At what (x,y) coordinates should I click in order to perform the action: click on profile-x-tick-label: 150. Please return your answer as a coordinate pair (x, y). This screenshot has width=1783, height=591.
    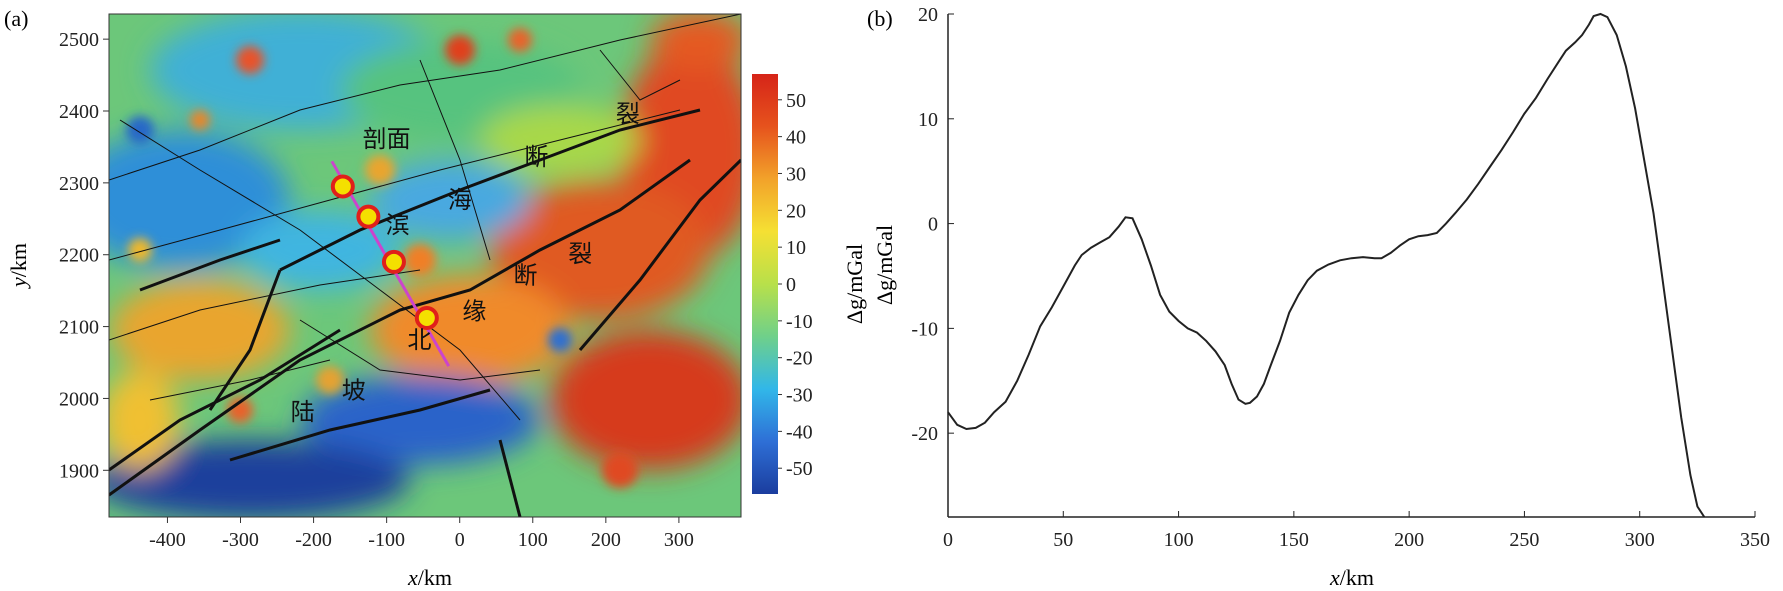
    Looking at the image, I should click on (1294, 540).